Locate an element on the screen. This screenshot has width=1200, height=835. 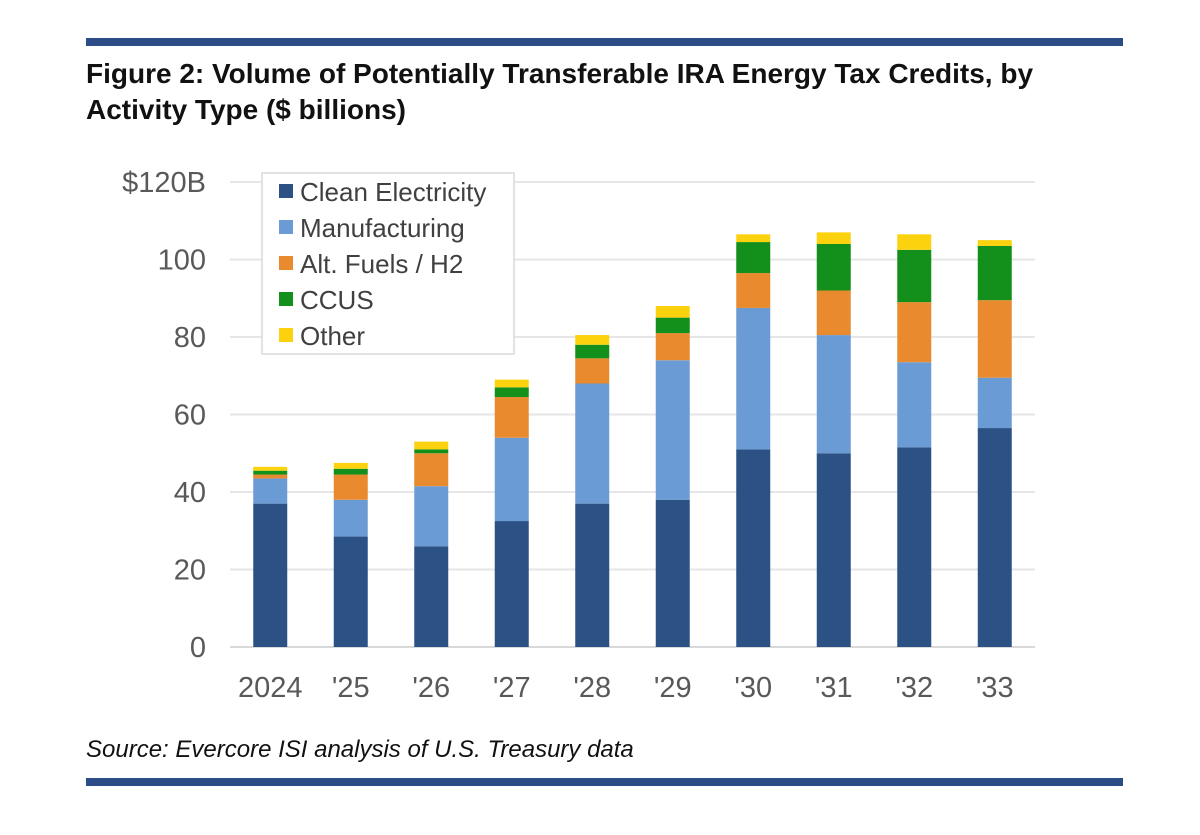
y-tick-label: 40 is located at coordinates (190, 493).